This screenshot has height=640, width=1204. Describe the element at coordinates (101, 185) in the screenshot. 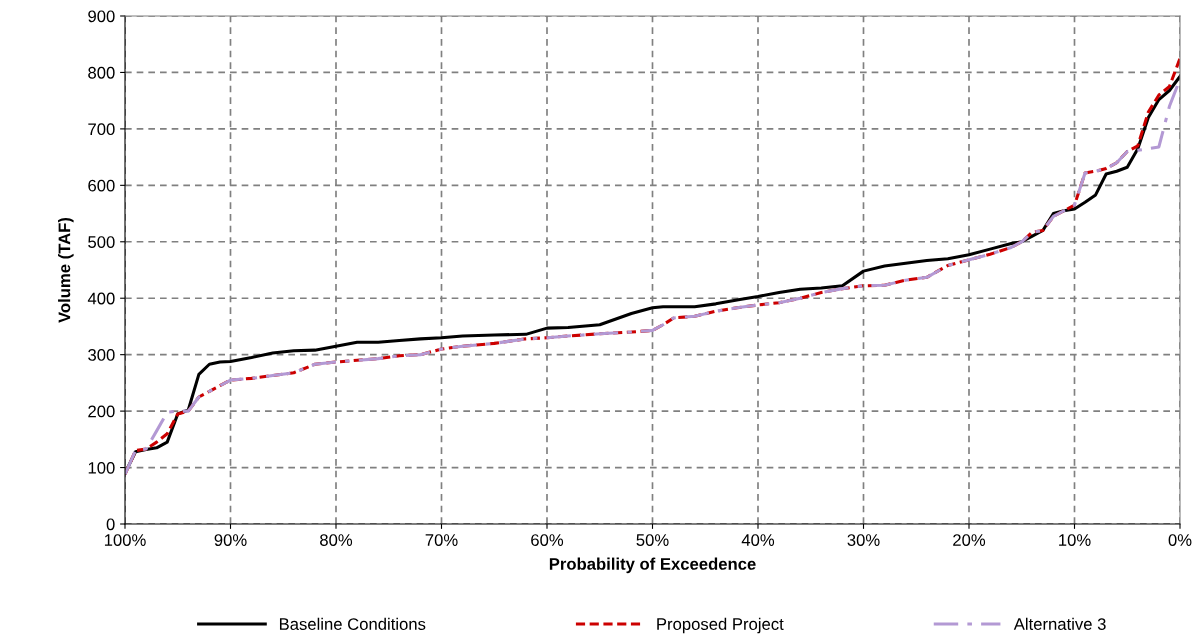

I see `y-tick-label: 600` at that location.